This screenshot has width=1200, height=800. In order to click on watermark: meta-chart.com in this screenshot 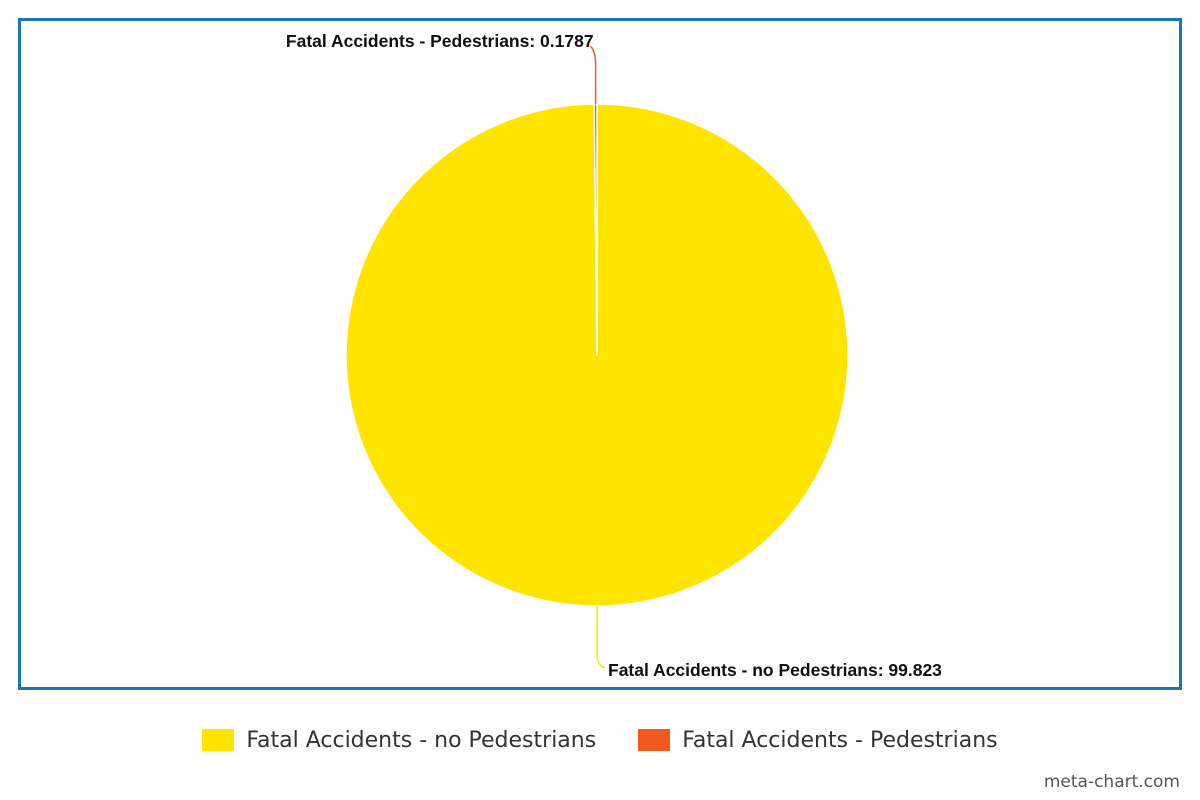, I will do `click(1111, 782)`.